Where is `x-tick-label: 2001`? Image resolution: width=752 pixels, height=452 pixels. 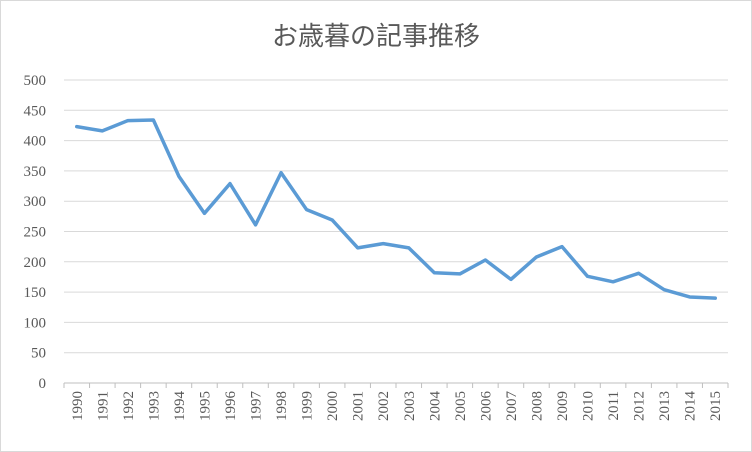 x-tick-label: 2001 is located at coordinates (359, 406).